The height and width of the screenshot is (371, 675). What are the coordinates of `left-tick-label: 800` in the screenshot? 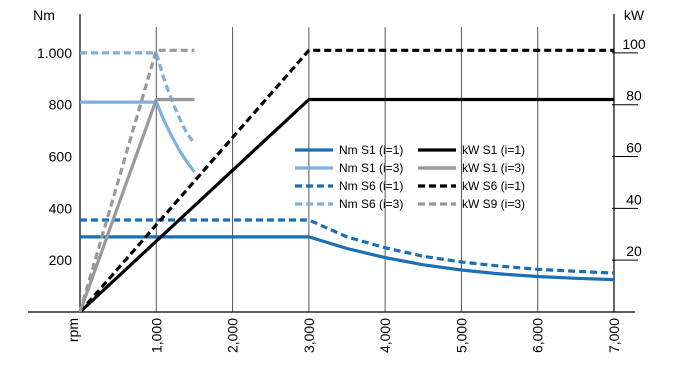 It's located at (61, 105).